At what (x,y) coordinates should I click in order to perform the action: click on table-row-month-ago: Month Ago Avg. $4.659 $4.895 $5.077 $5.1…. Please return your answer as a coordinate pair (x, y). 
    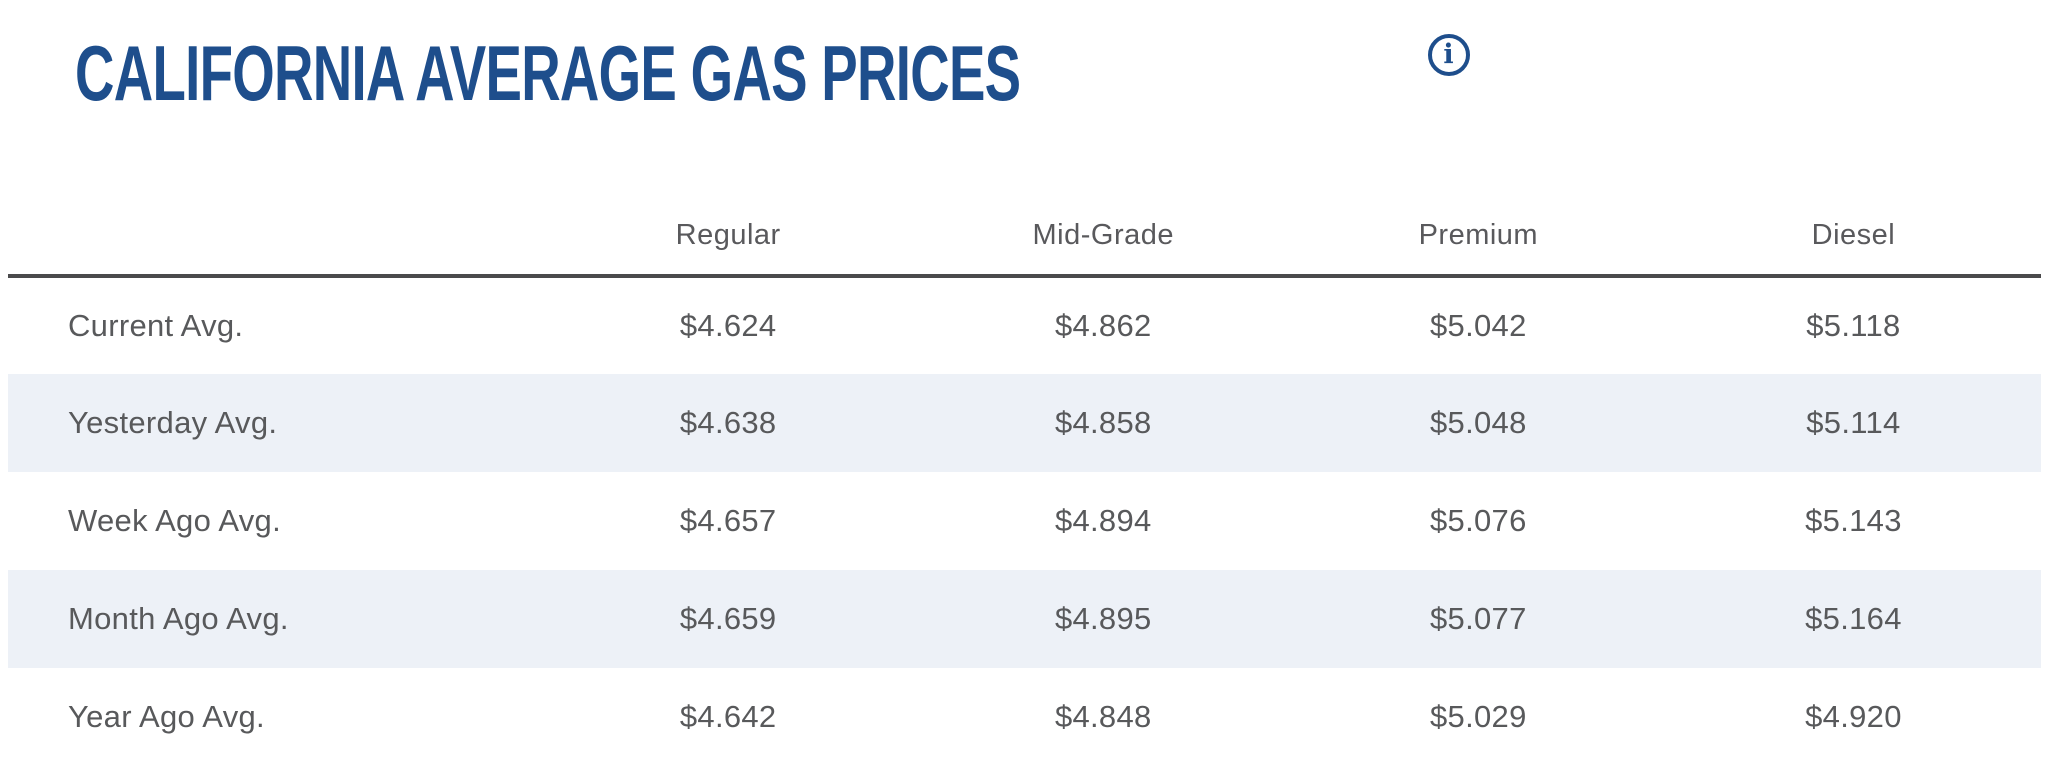
    Looking at the image, I should click on (1024, 619).